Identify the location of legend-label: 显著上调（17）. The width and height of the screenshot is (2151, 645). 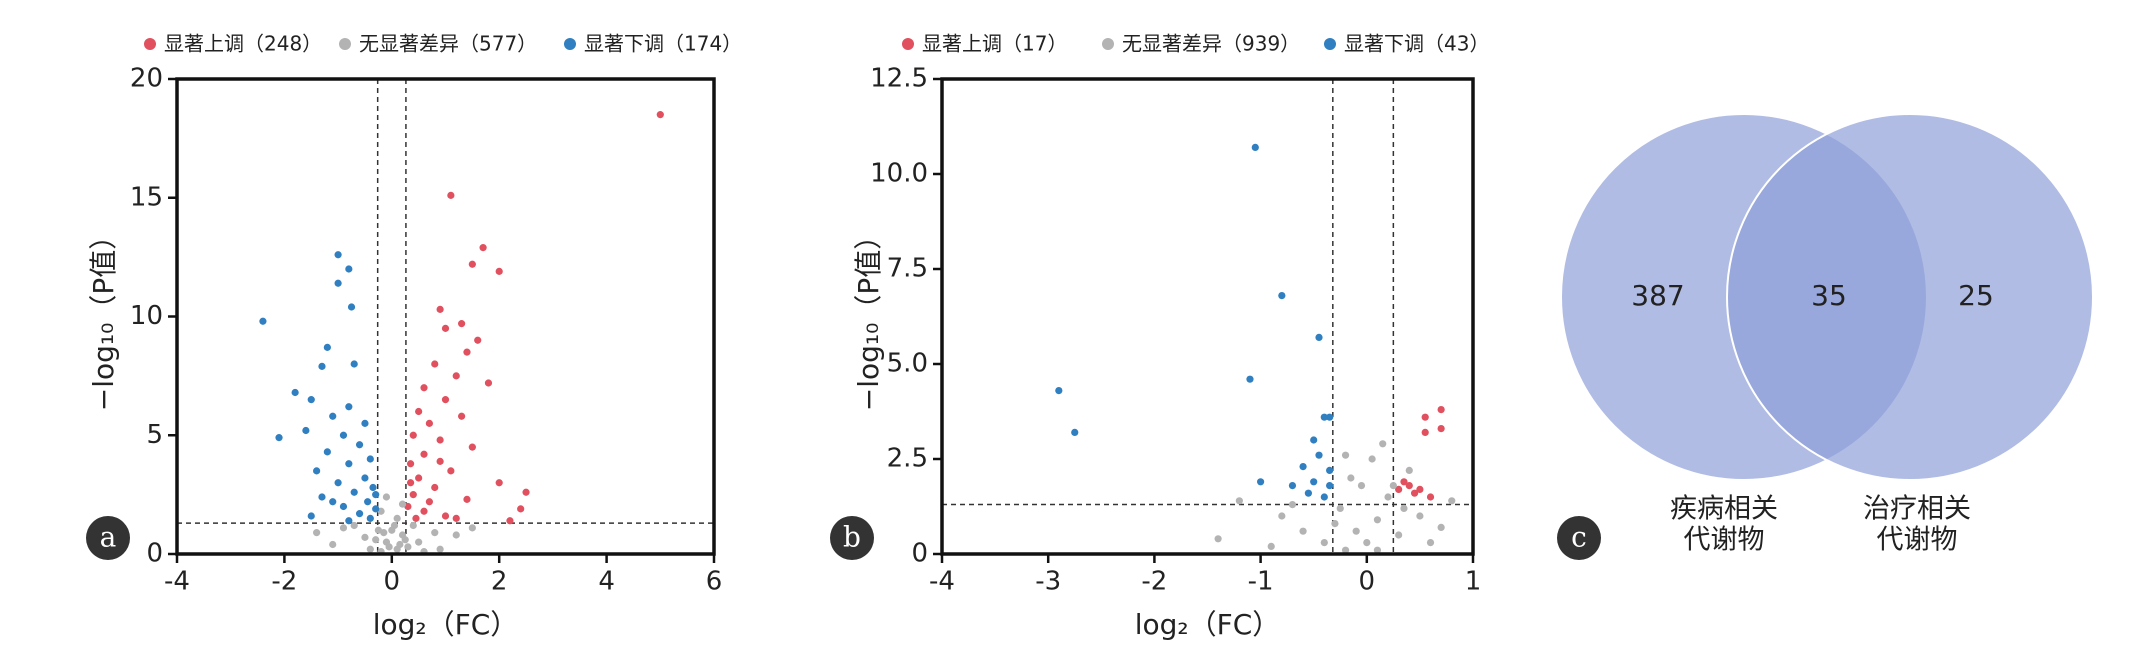
(994, 44).